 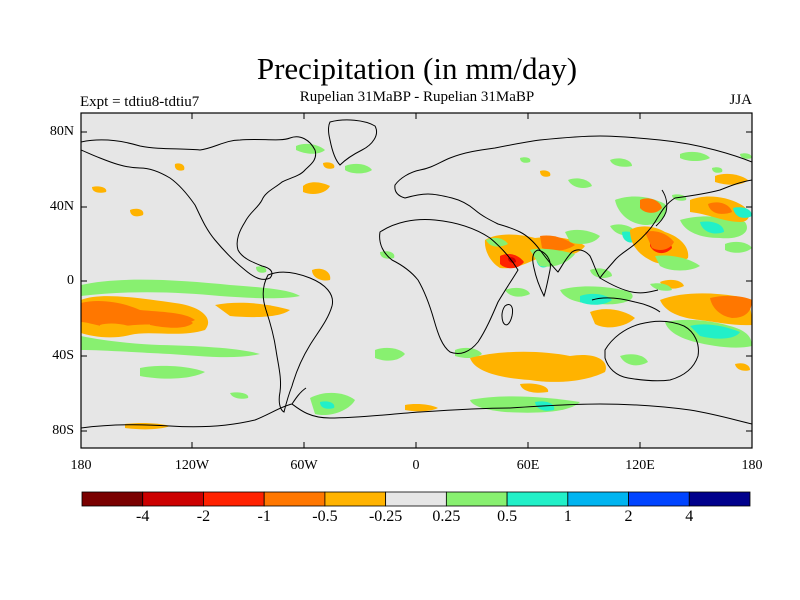 I want to click on coastline-australia, so click(x=651, y=351).